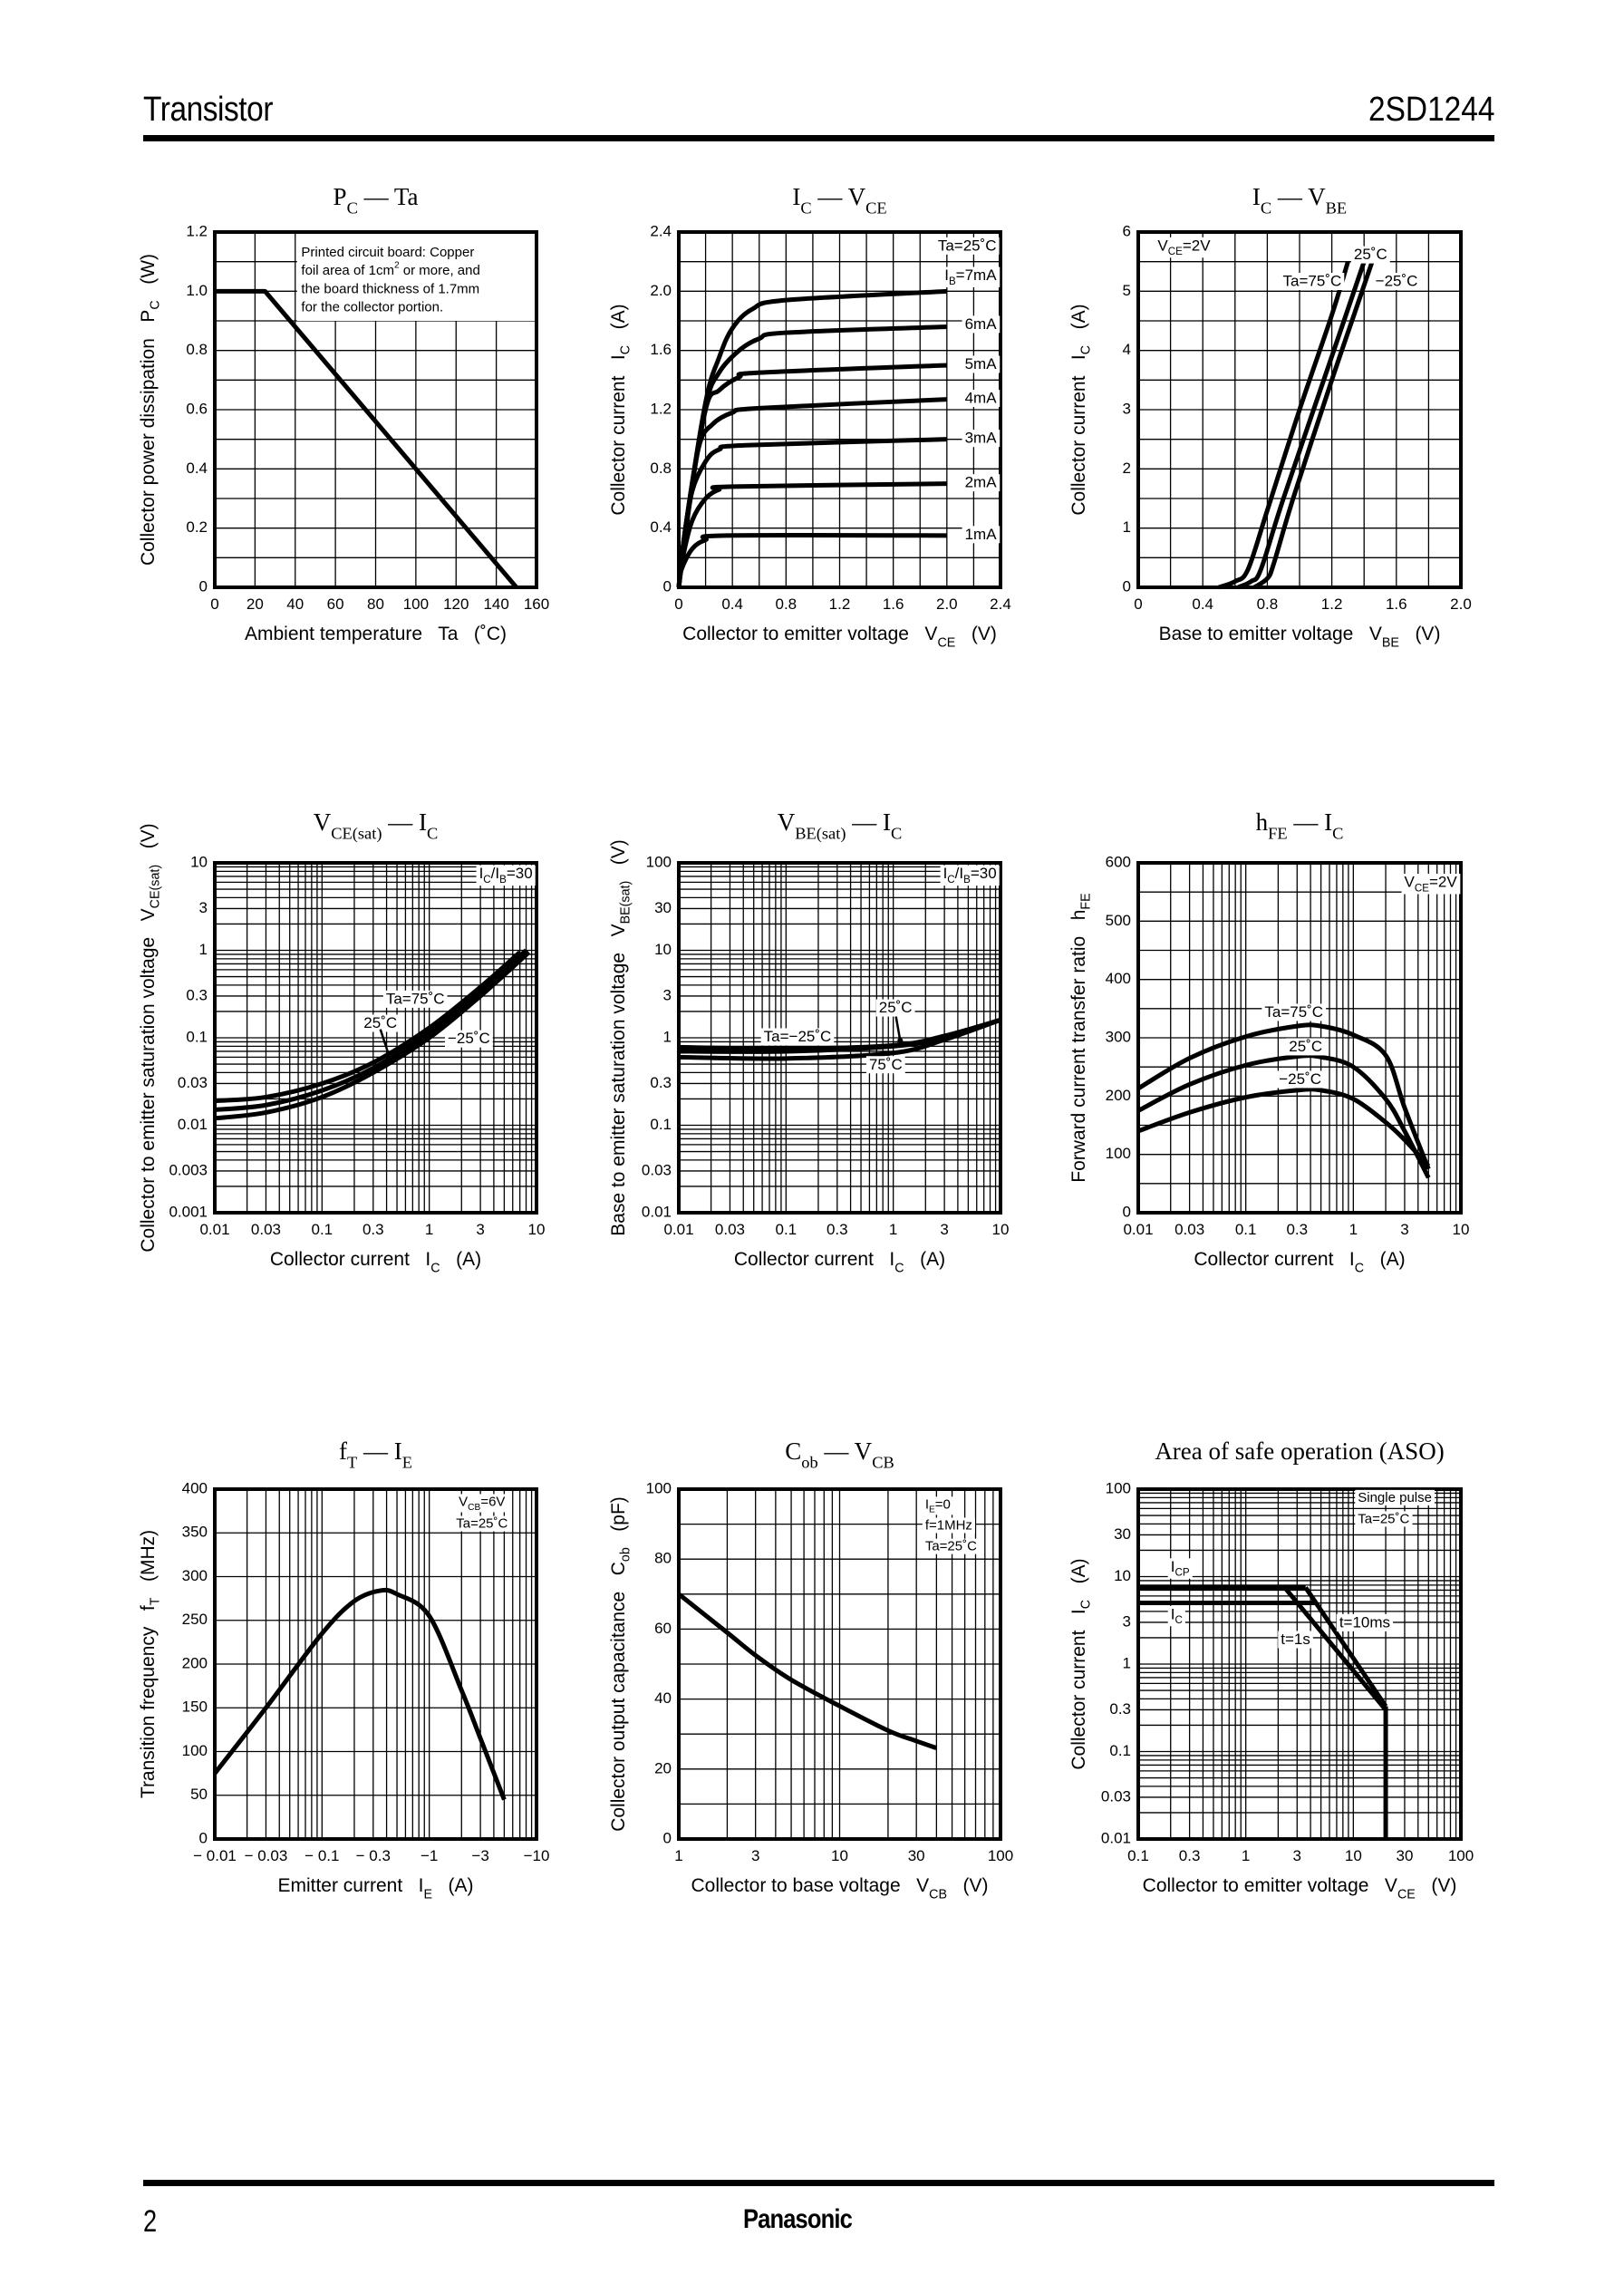  Describe the element at coordinates (981, 364) in the screenshot. I see `text-segment: 5mA` at that location.